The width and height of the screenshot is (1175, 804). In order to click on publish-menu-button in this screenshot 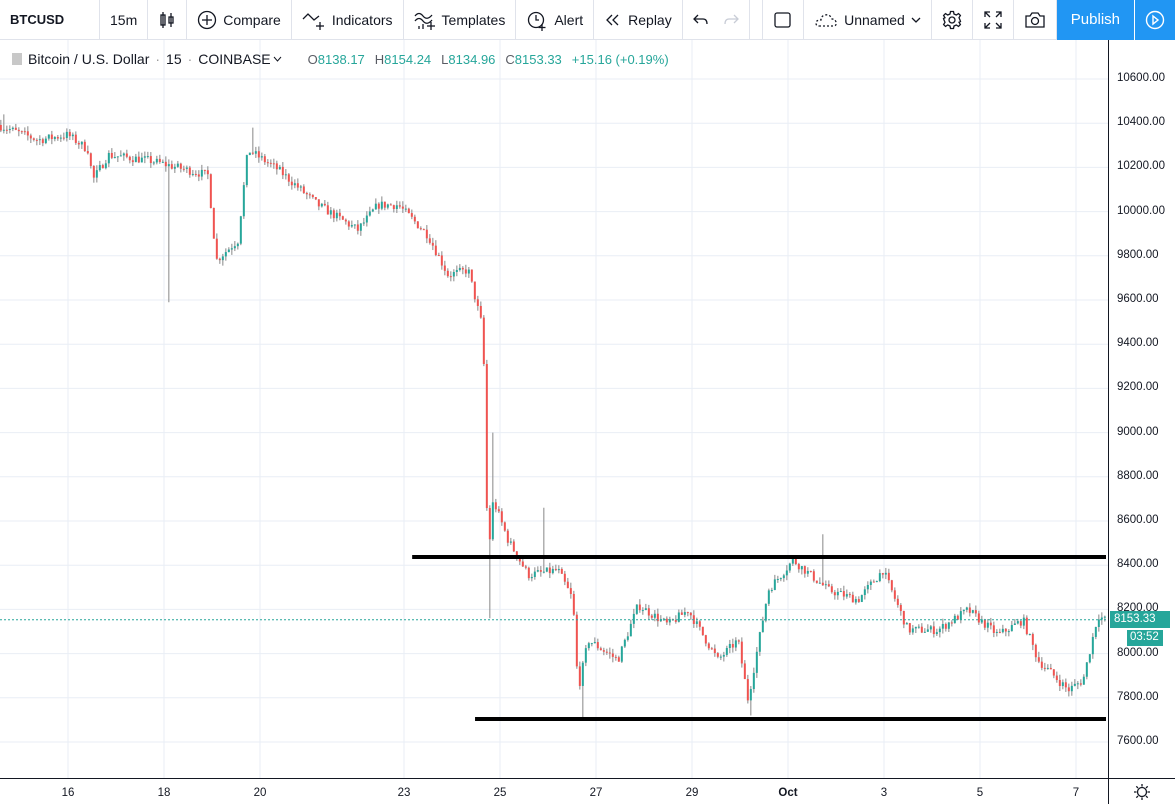, I will do `click(1155, 20)`.